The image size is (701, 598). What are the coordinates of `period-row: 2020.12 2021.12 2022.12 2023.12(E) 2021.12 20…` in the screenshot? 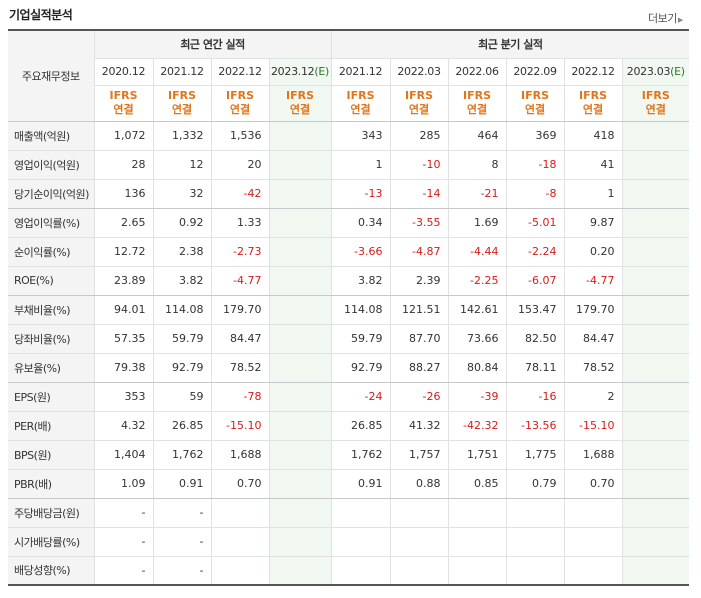 It's located at (349, 72).